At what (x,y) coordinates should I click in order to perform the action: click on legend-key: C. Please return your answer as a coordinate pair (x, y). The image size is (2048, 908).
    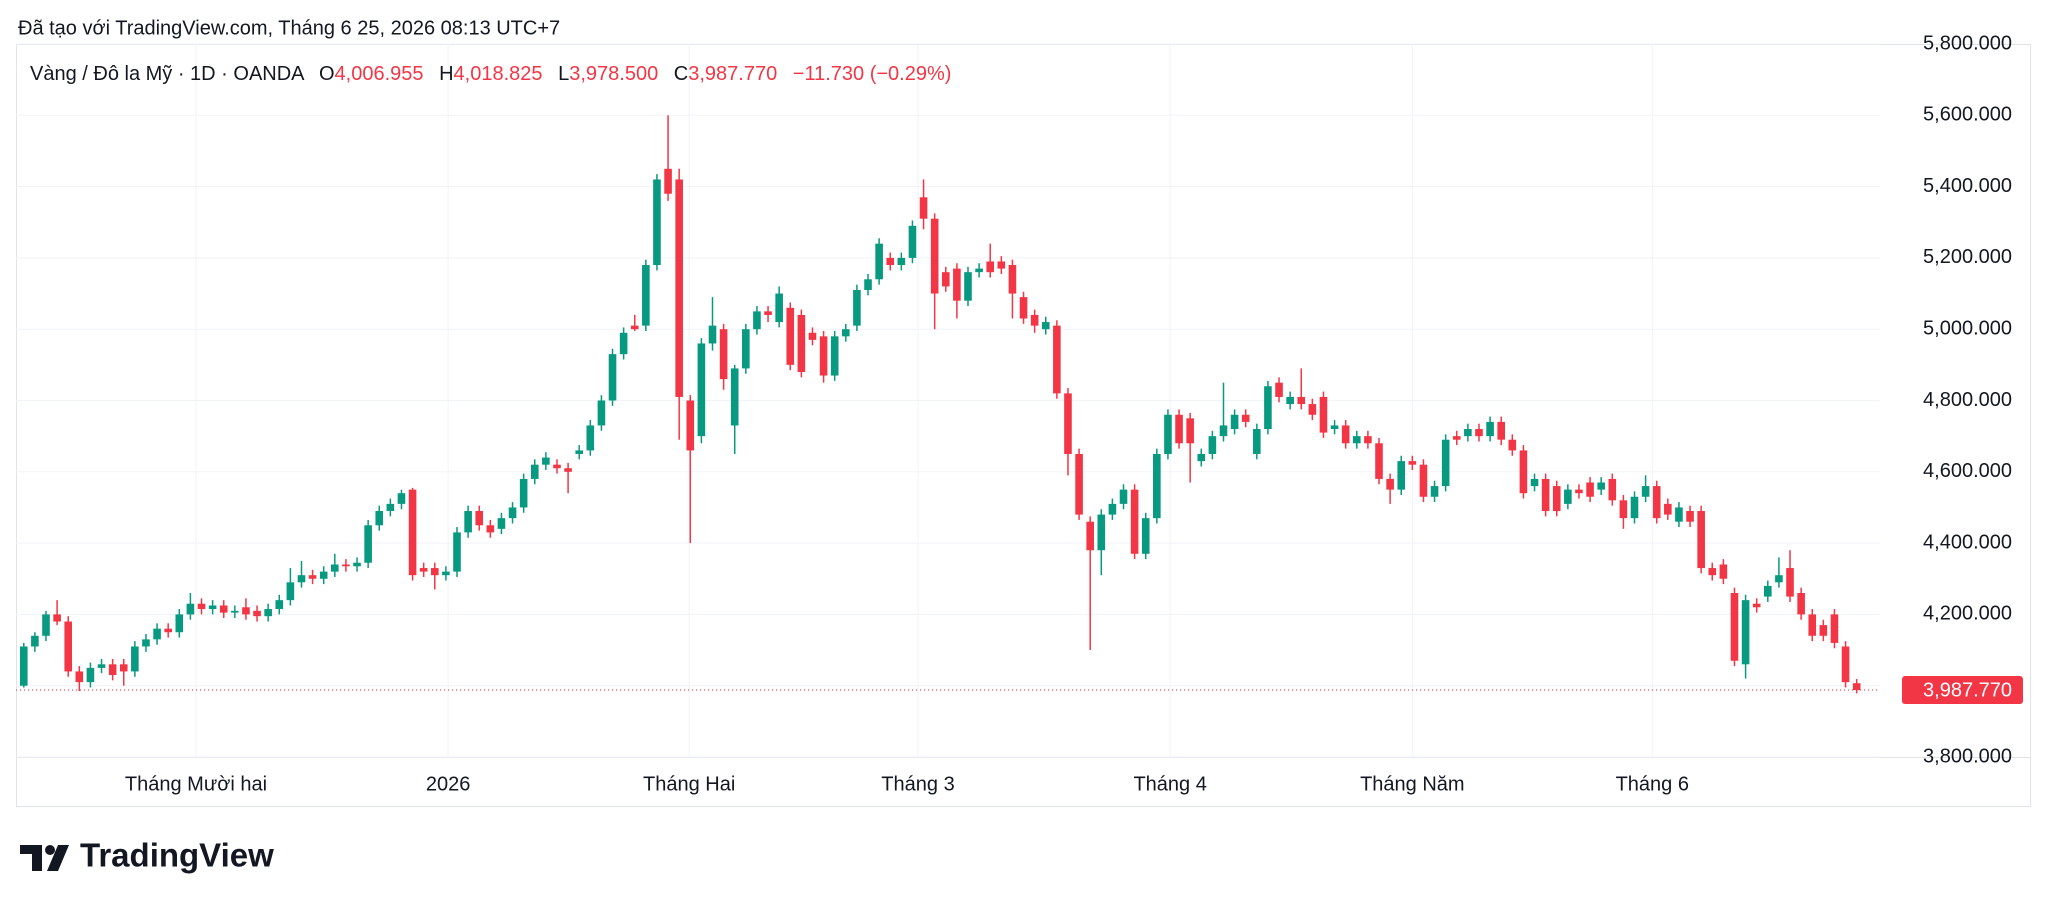
    Looking at the image, I should click on (681, 74).